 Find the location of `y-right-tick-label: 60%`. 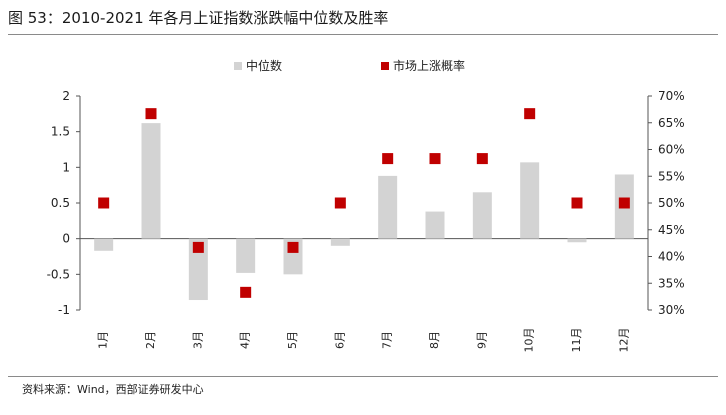

y-right-tick-label: 60% is located at coordinates (671, 150).